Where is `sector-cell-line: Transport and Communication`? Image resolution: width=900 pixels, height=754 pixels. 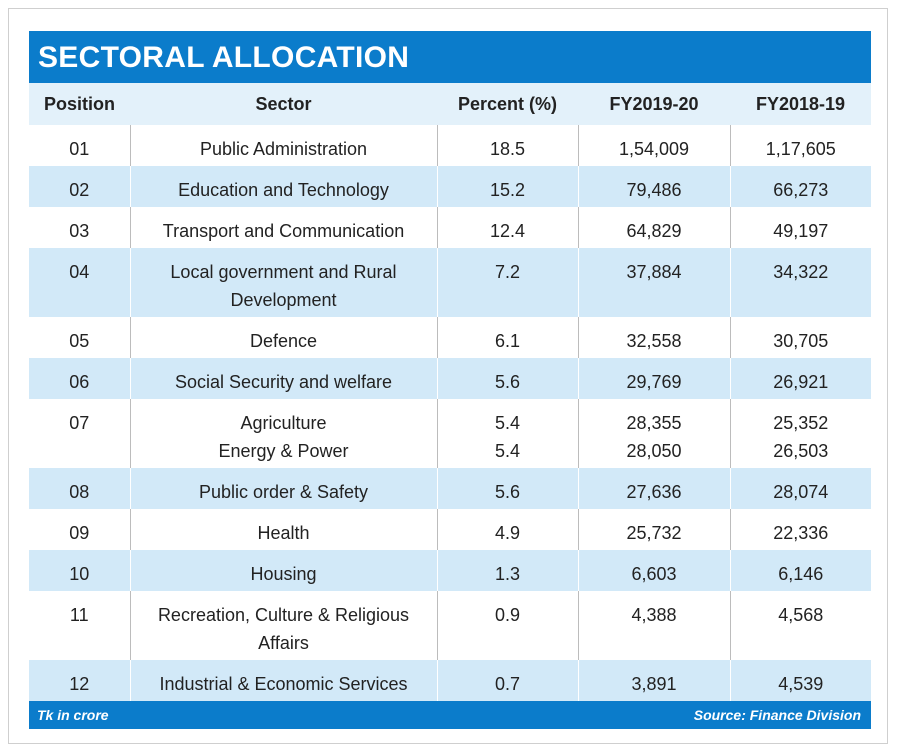 sector-cell-line: Transport and Communication is located at coordinates (283, 231).